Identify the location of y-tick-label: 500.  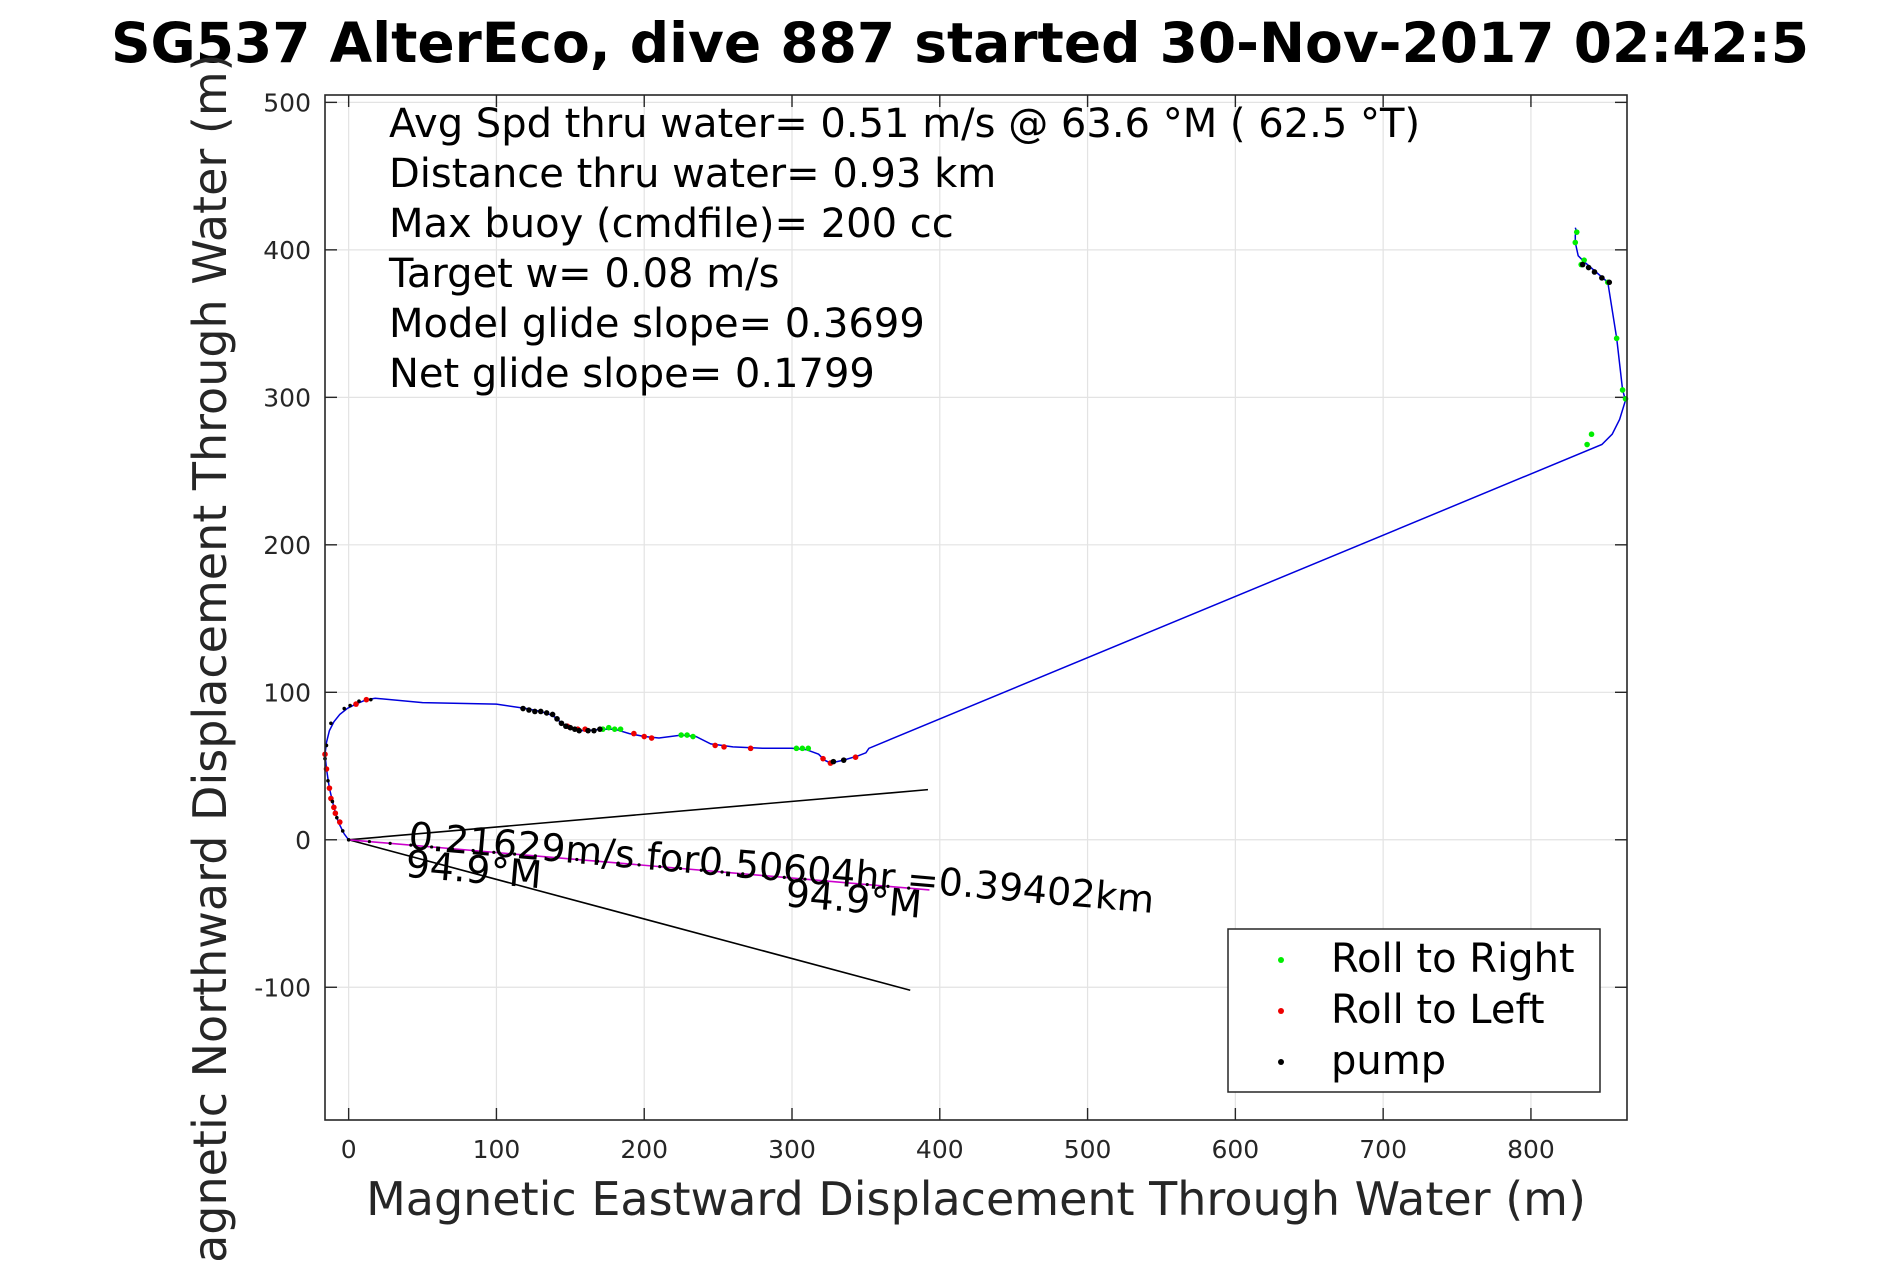
(287, 102).